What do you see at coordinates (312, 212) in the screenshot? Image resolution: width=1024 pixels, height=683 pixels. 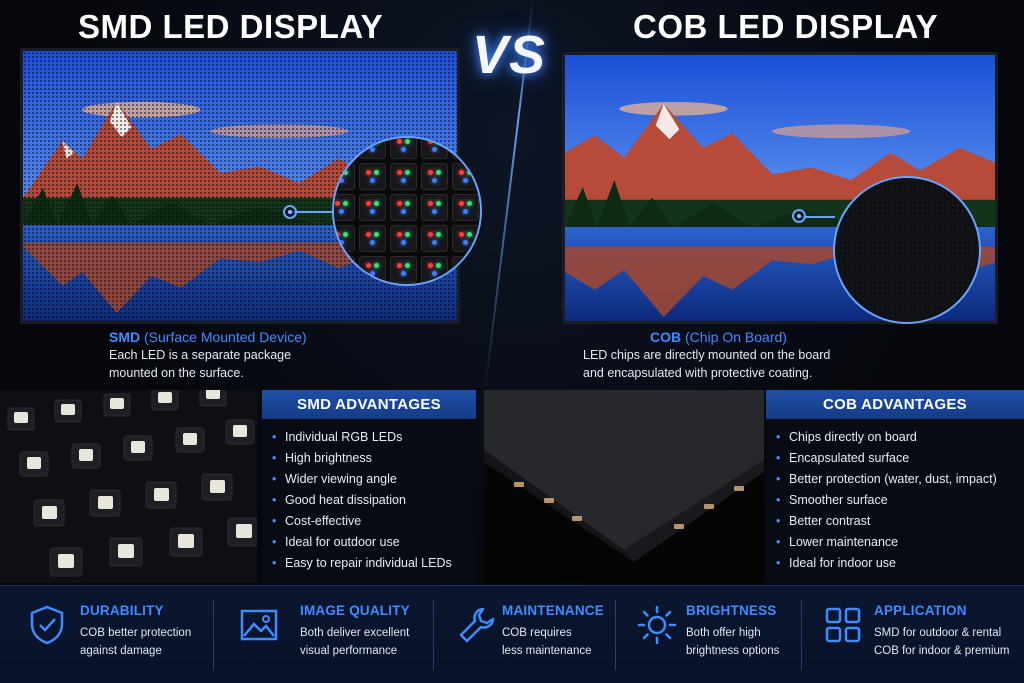 I see `smd-zoom-pointer` at bounding box center [312, 212].